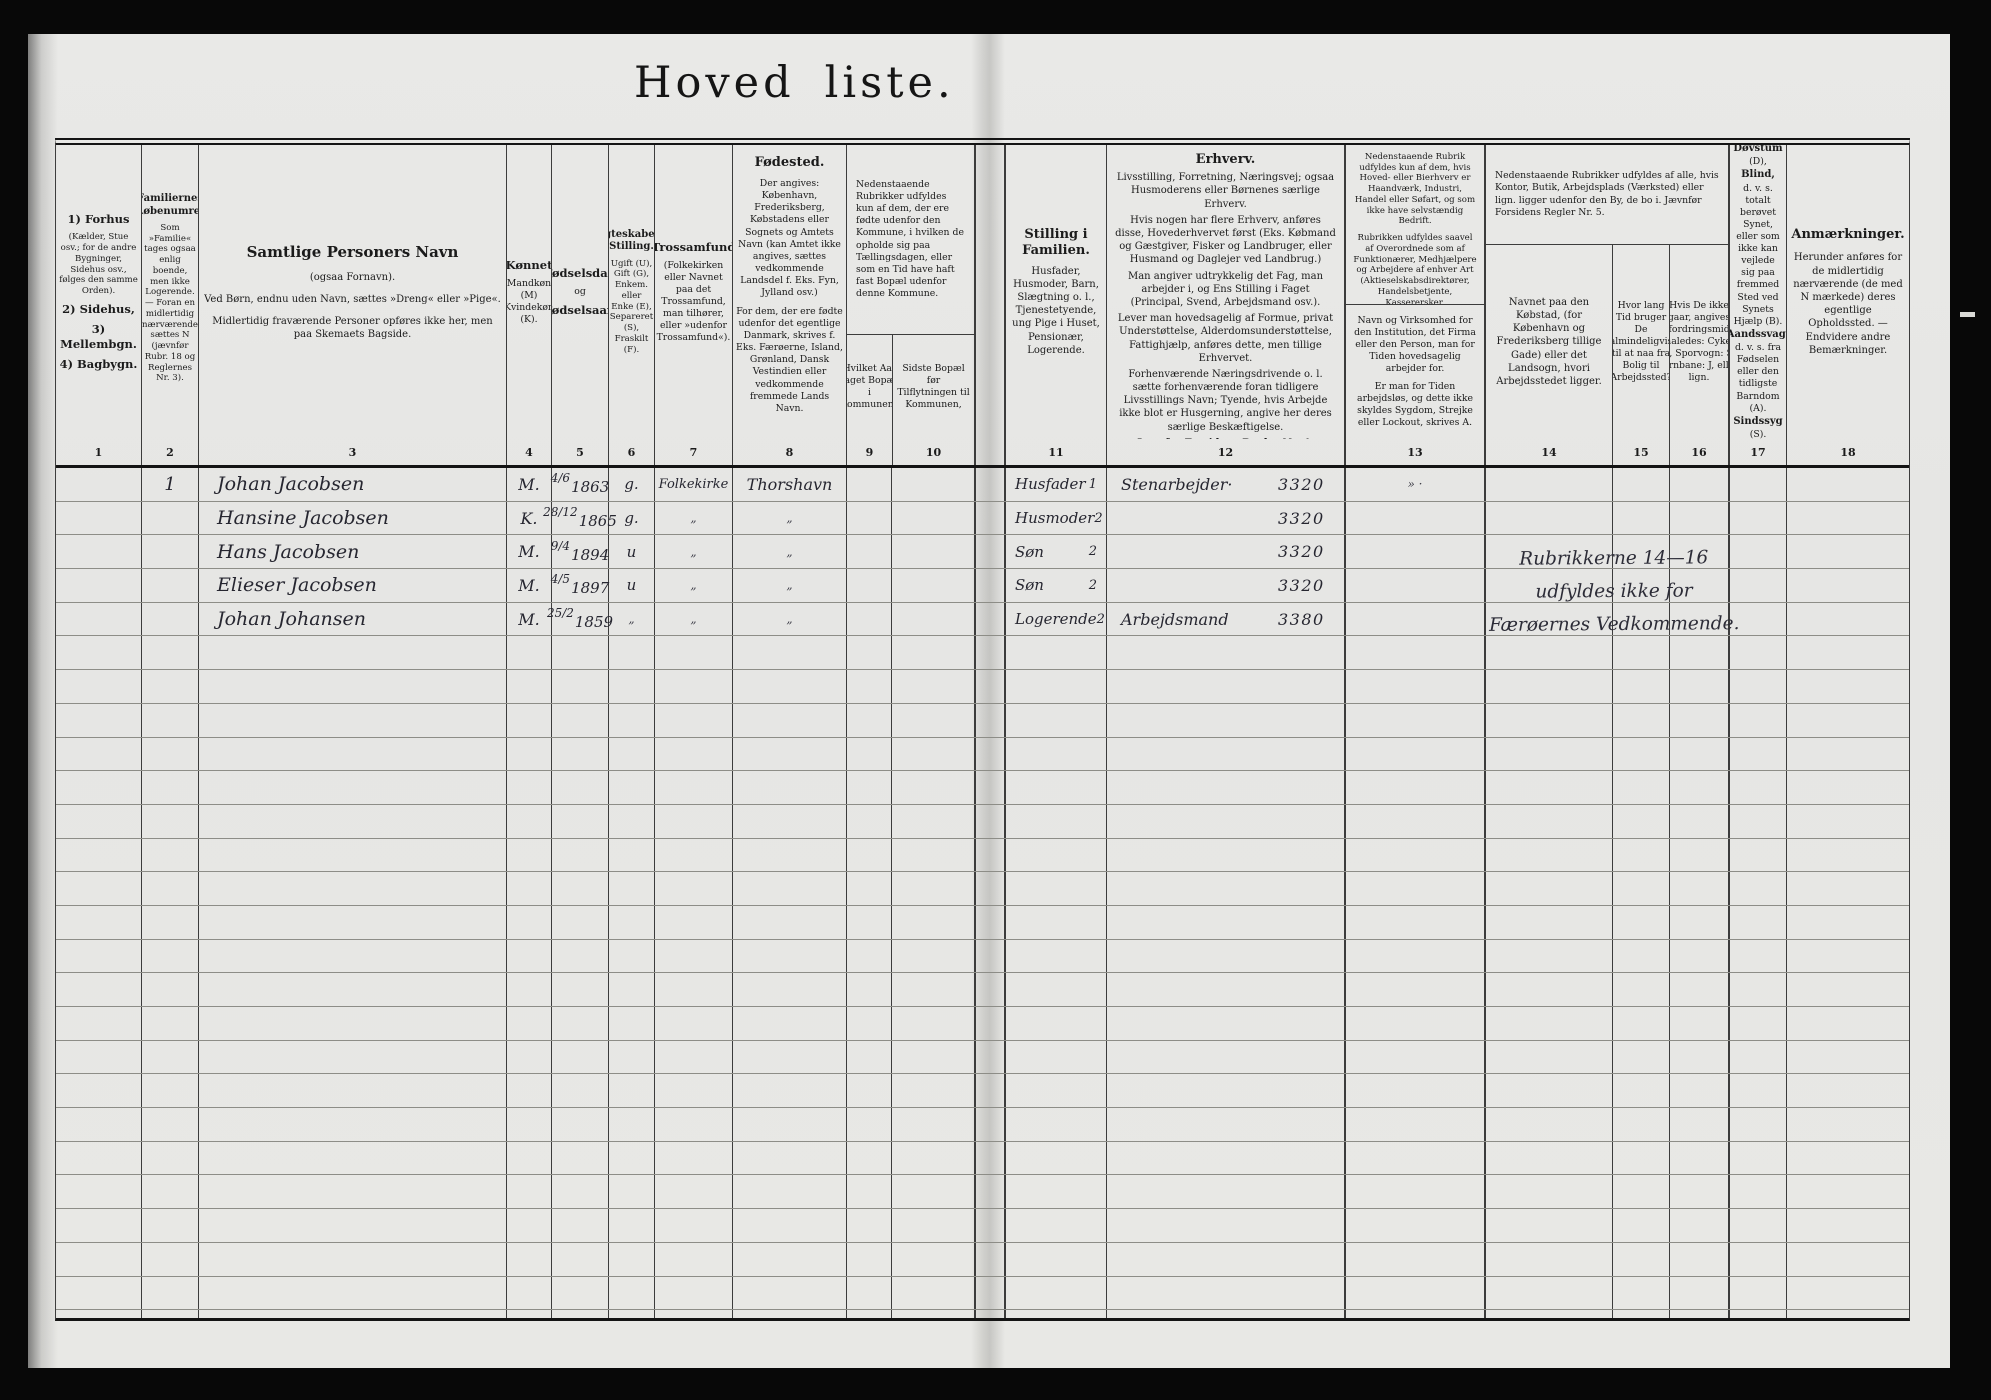  What do you see at coordinates (352, 484) in the screenshot?
I see `person-name: Johan Jacobsen` at bounding box center [352, 484].